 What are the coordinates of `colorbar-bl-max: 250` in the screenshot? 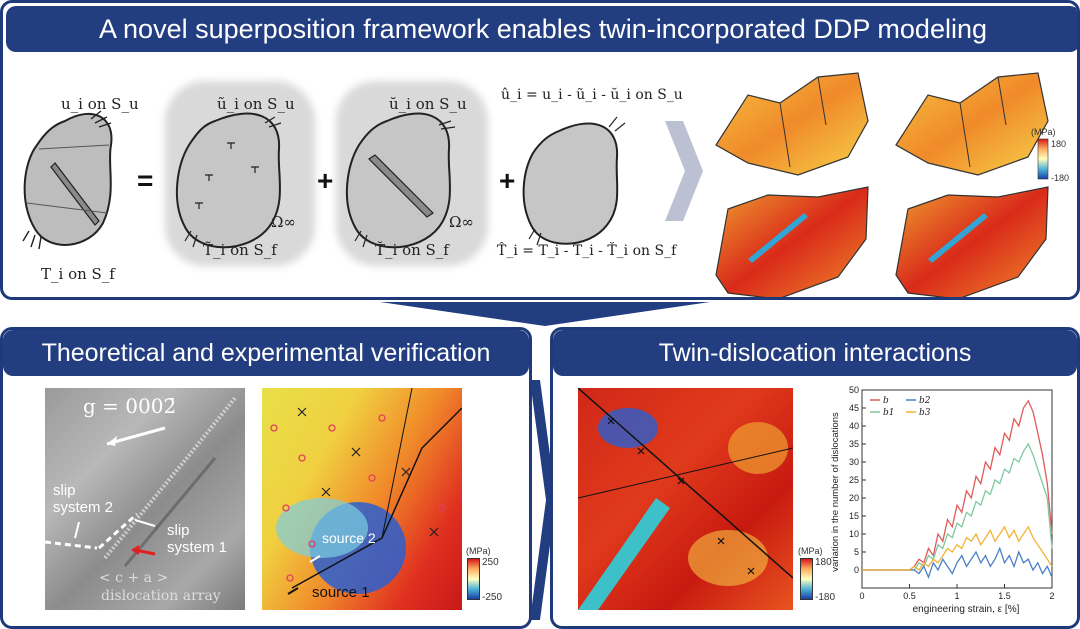 It's located at (490, 562).